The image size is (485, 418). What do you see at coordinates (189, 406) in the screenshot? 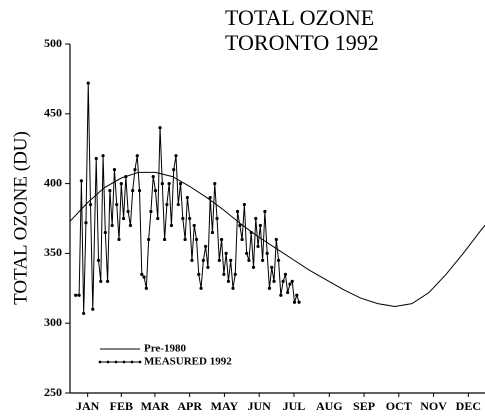
I see `x-tick-label: APR` at bounding box center [189, 406].